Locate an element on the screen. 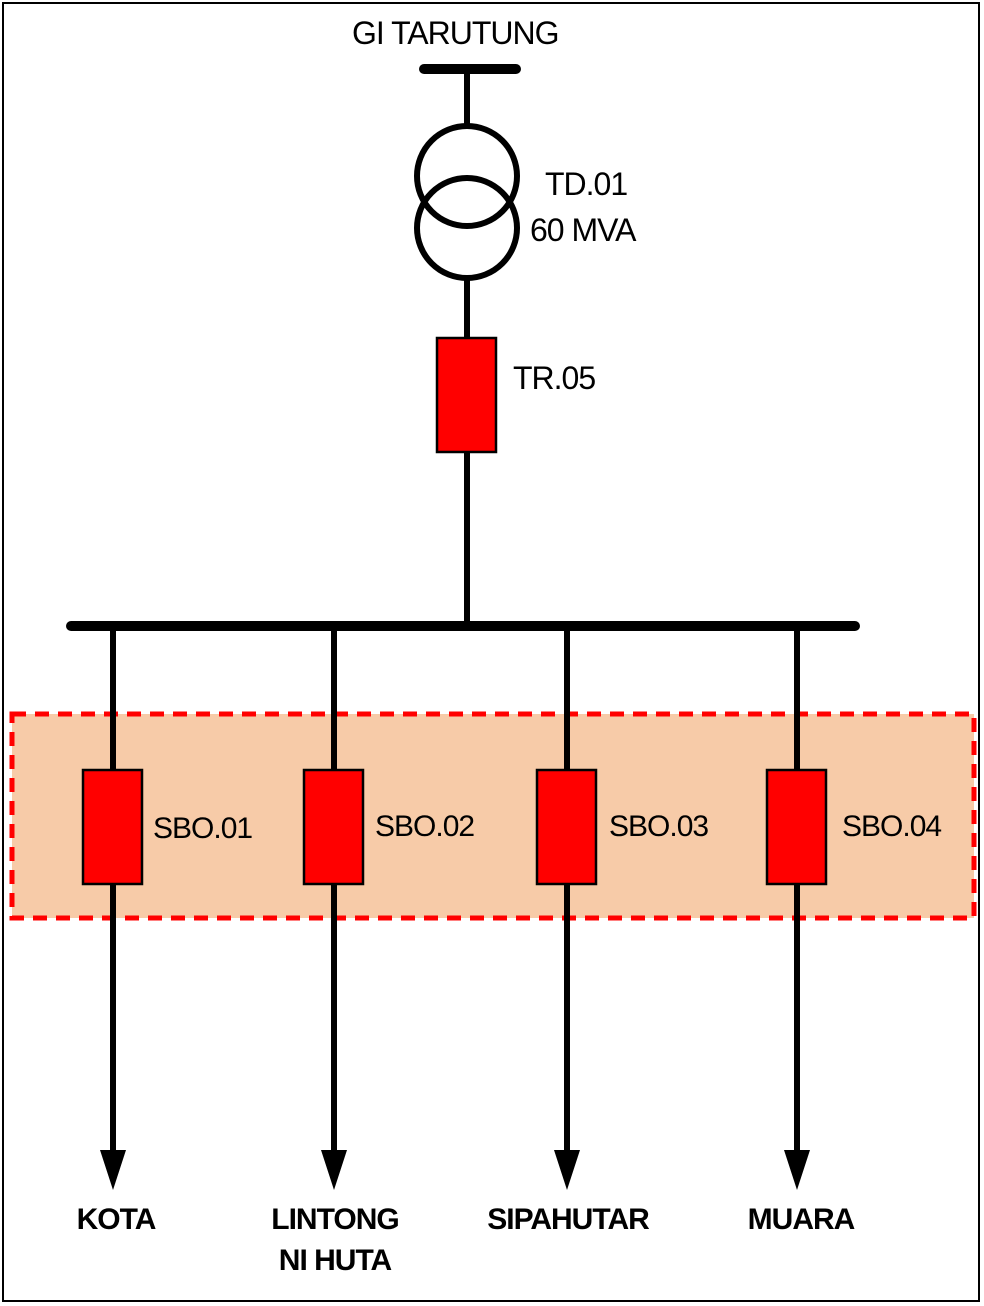 The width and height of the screenshot is (984, 1306). feeder-2: SBO.02 LINTONG NI HUTA is located at coordinates (373, 951).